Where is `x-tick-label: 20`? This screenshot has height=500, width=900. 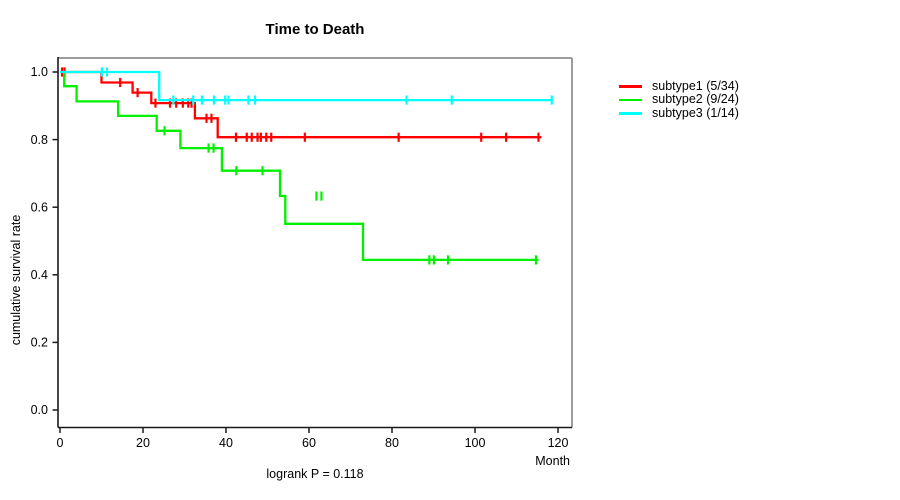 x-tick-label: 20 is located at coordinates (143, 443).